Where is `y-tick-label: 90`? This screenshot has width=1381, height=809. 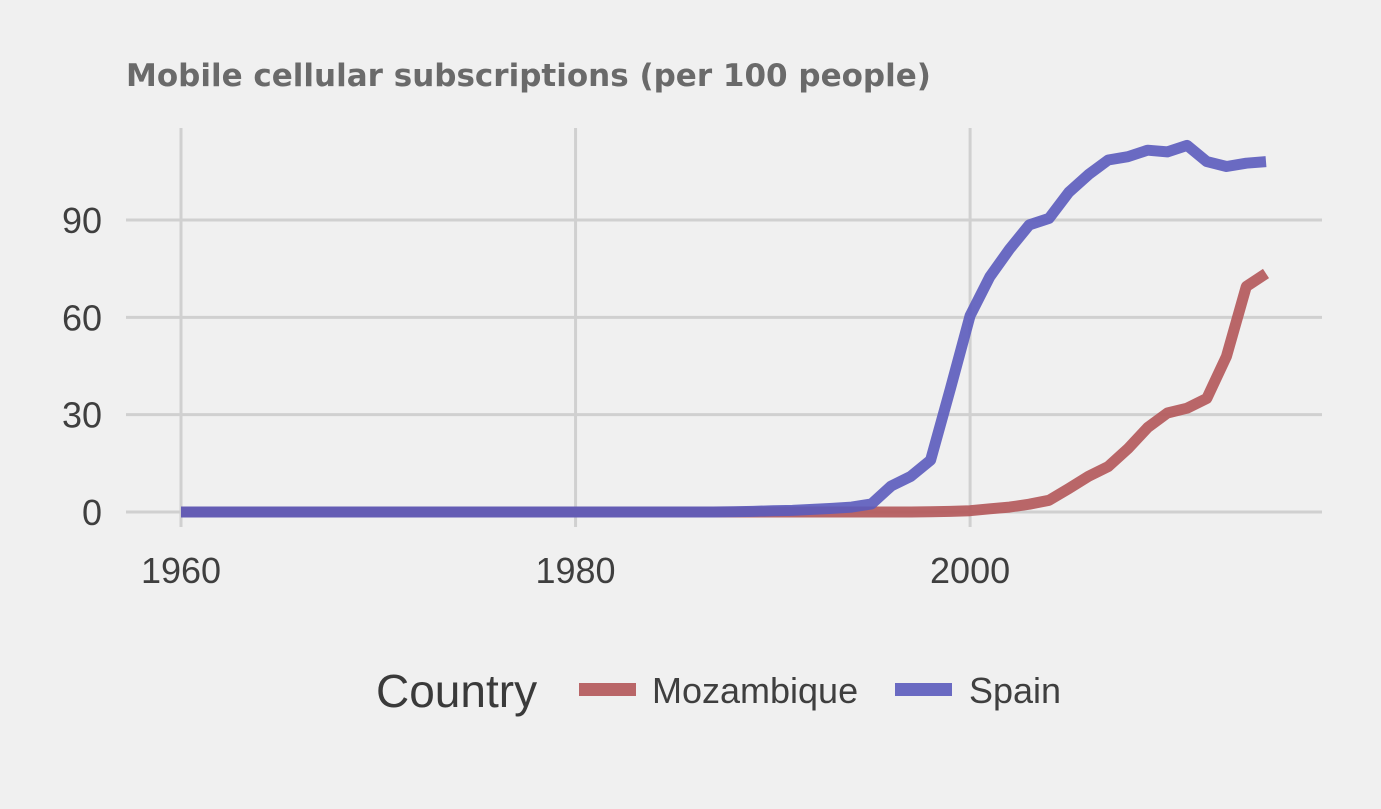 y-tick-label: 90 is located at coordinates (82, 220).